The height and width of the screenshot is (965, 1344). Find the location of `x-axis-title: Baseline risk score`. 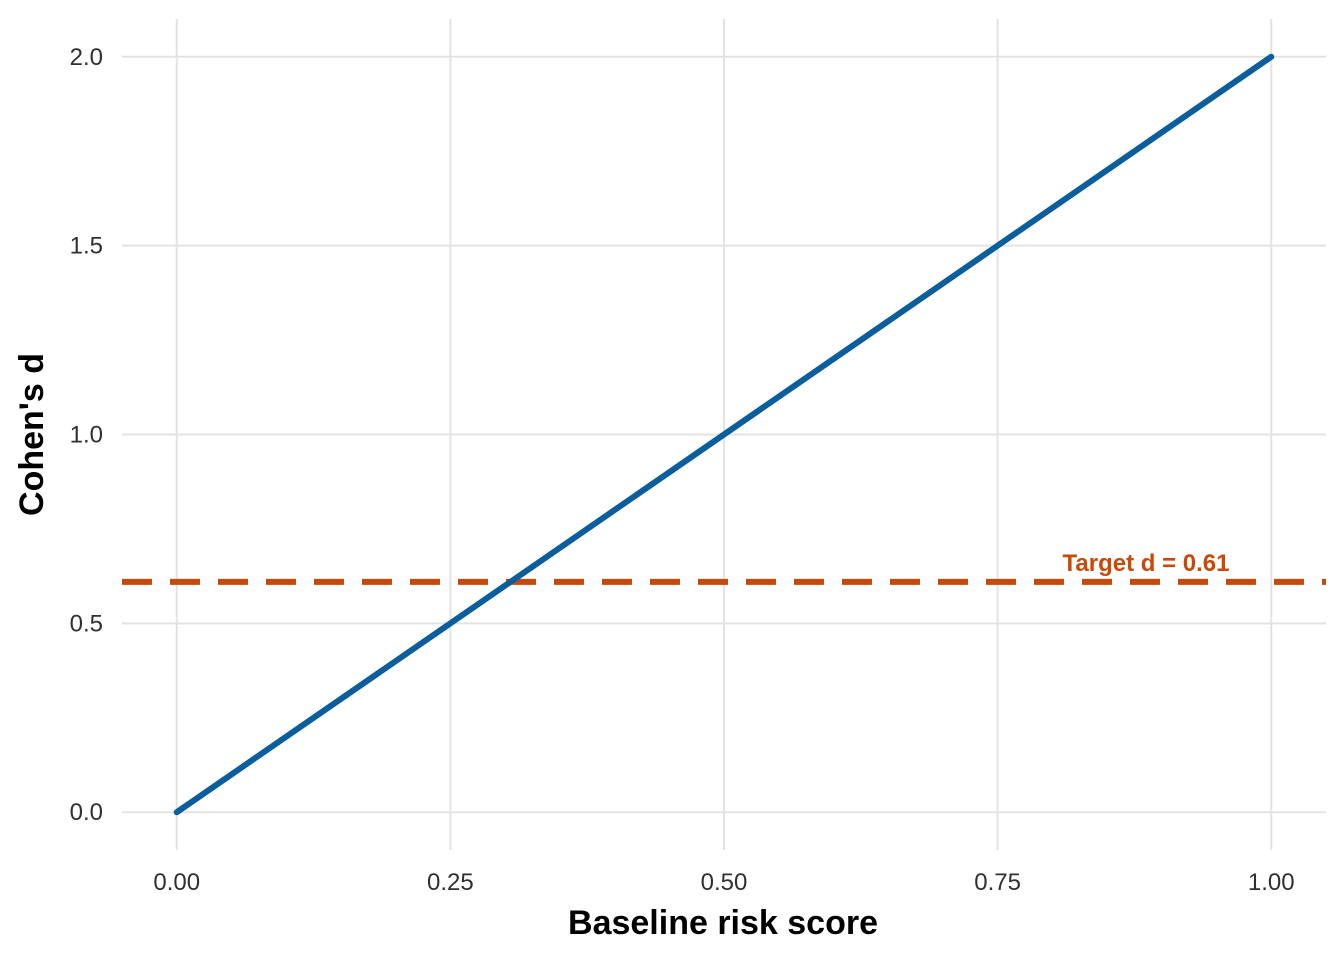

x-axis-title: Baseline risk score is located at coordinates (723, 923).